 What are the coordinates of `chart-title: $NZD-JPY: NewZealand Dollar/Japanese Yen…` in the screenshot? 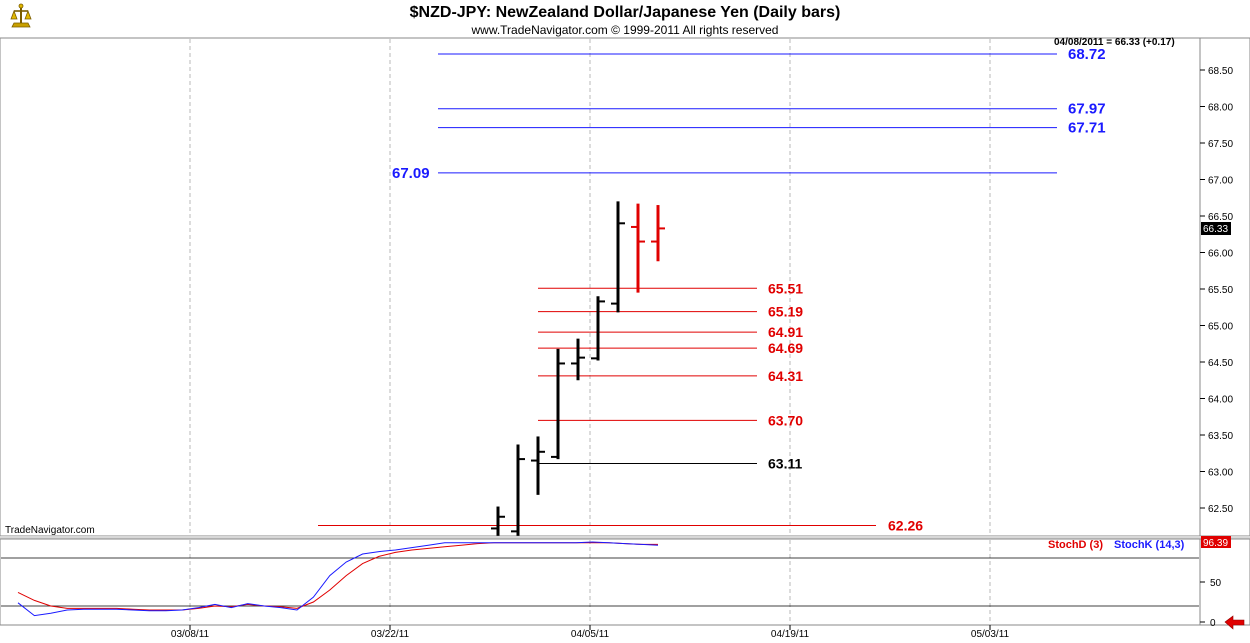 It's located at (625, 12).